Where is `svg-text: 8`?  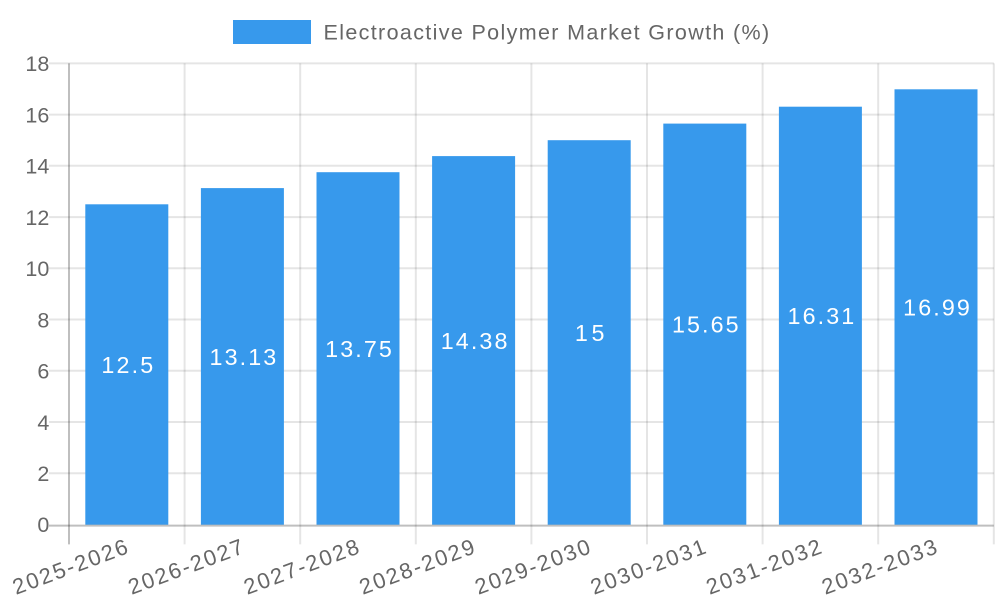 svg-text: 8 is located at coordinates (43, 320).